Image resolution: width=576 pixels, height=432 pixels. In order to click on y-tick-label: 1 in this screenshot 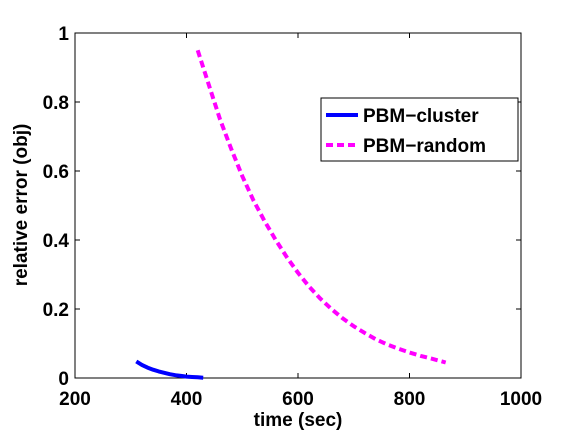, I will do `click(63, 34)`.